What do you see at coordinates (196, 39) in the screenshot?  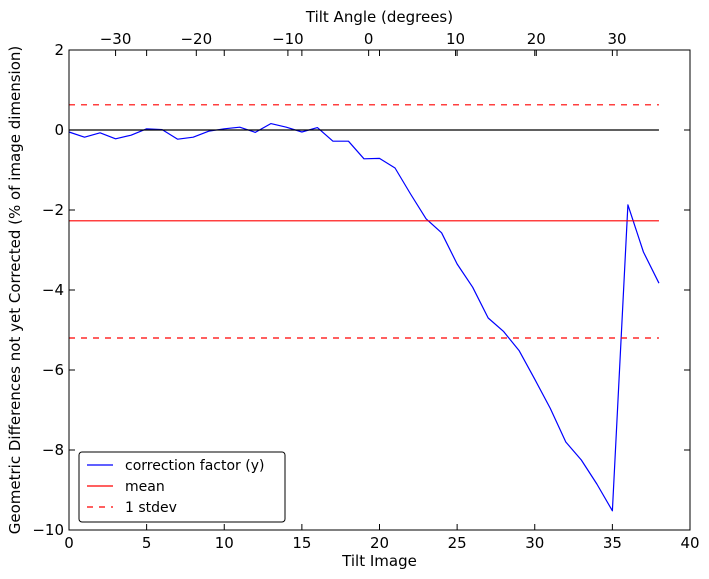 I see `top-axis-tick-label: −20` at bounding box center [196, 39].